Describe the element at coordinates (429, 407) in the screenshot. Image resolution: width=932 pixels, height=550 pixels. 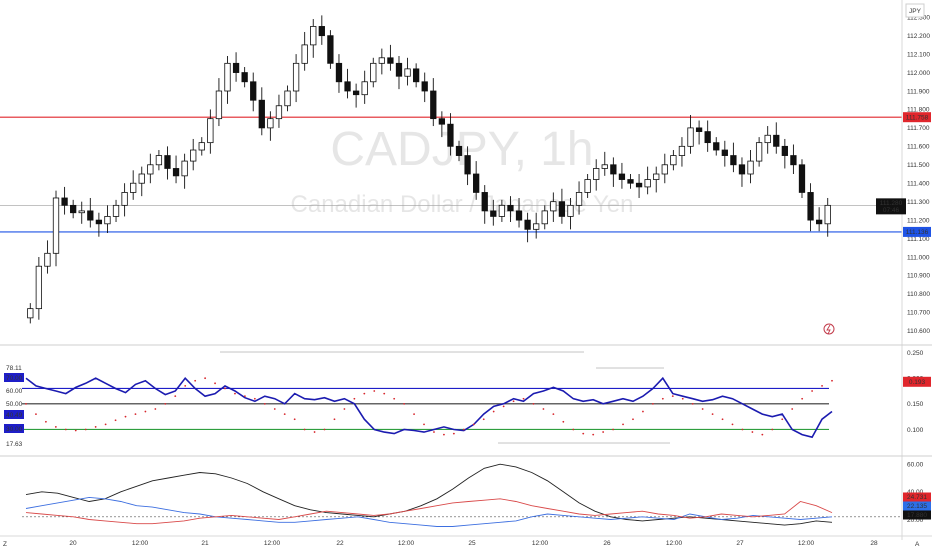
I see `oscillator-main-line` at that location.